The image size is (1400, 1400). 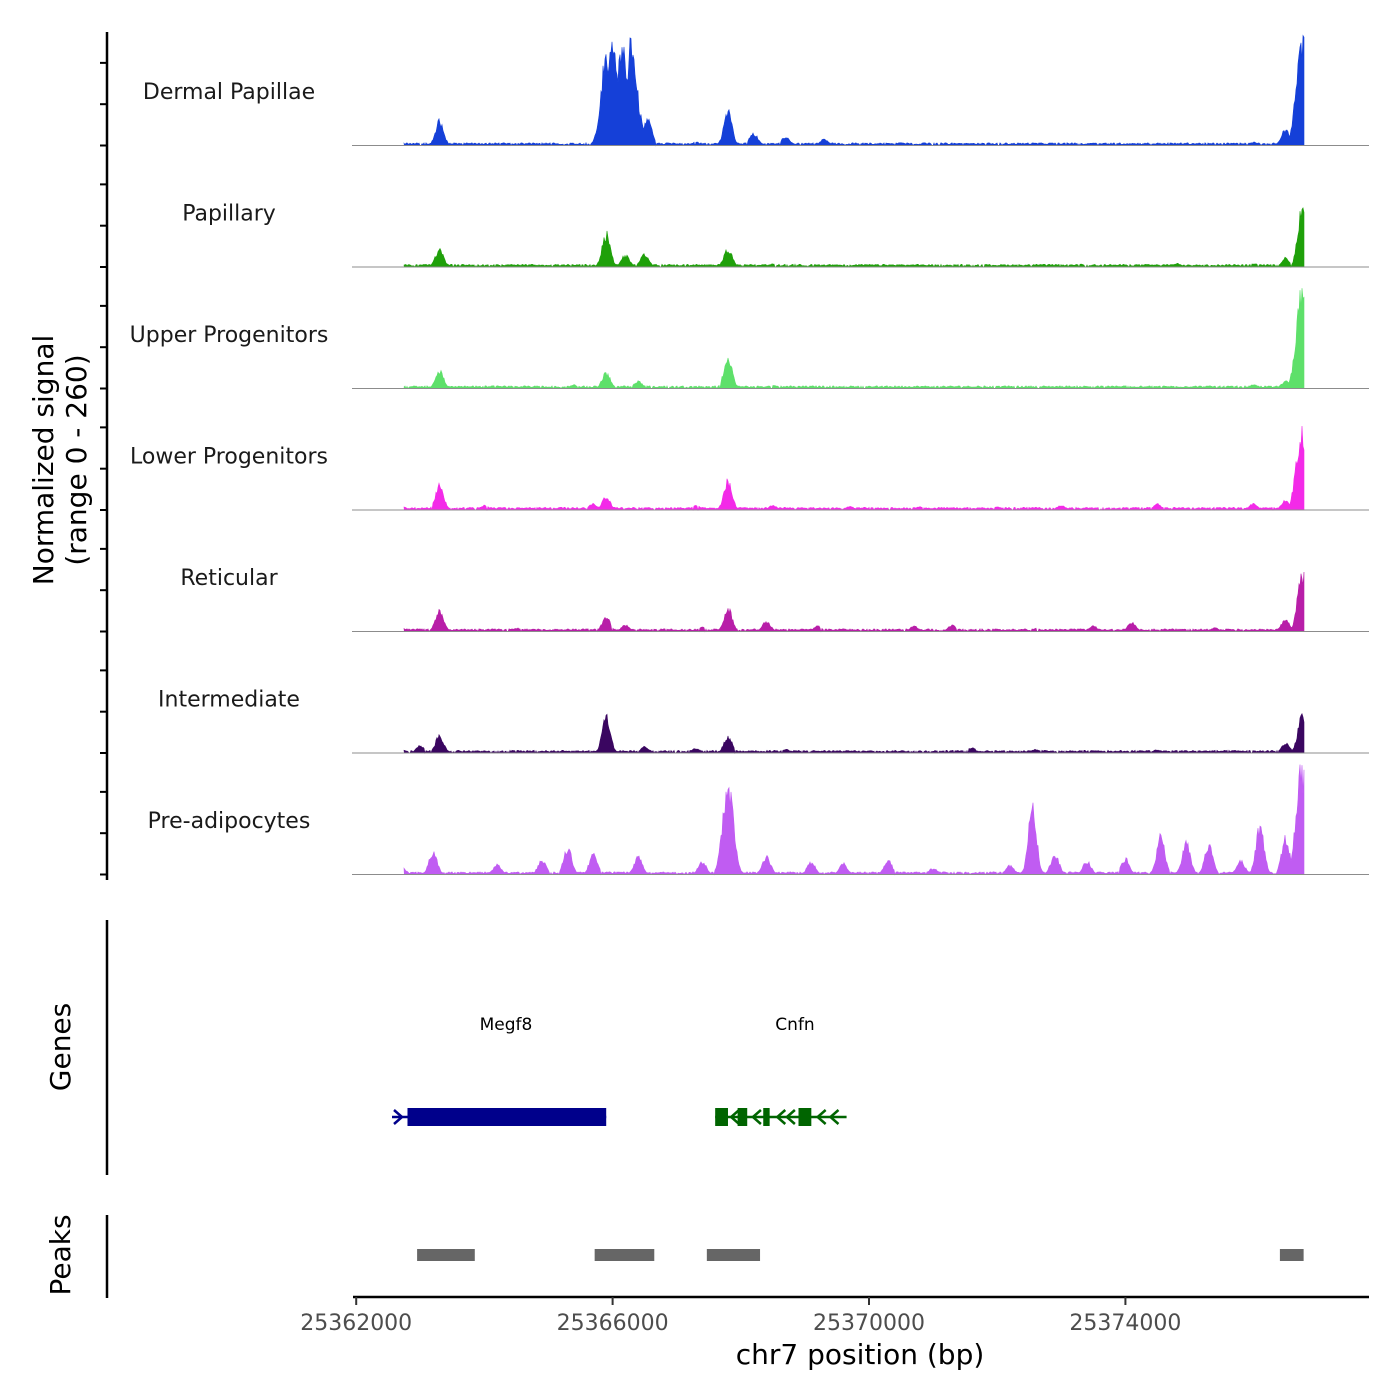 What do you see at coordinates (860, 1354) in the screenshot?
I see `x-axis-label: chr7 position (bp)` at bounding box center [860, 1354].